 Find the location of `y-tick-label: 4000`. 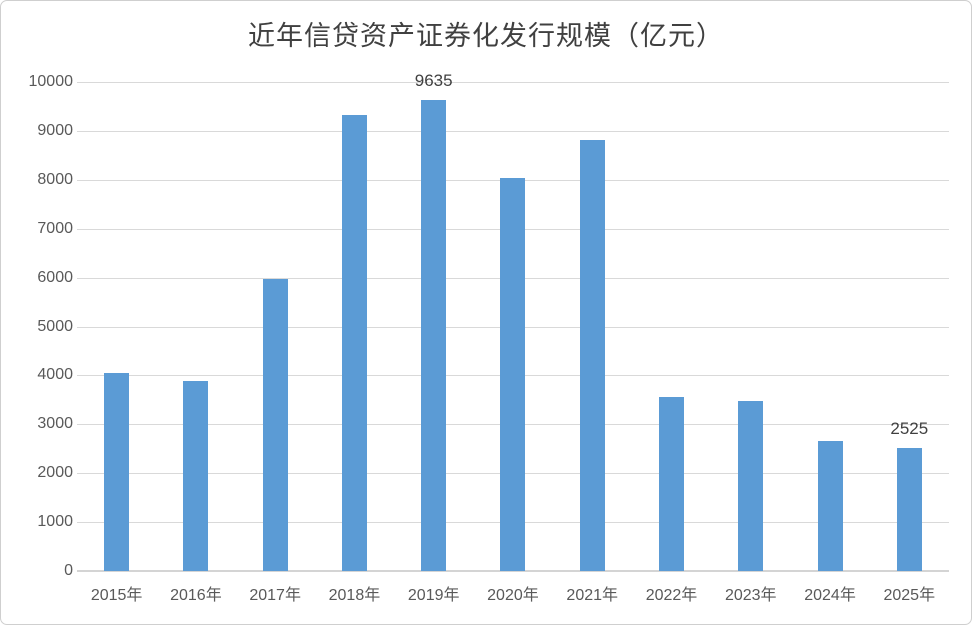

y-tick-label: 4000 is located at coordinates (55, 375).